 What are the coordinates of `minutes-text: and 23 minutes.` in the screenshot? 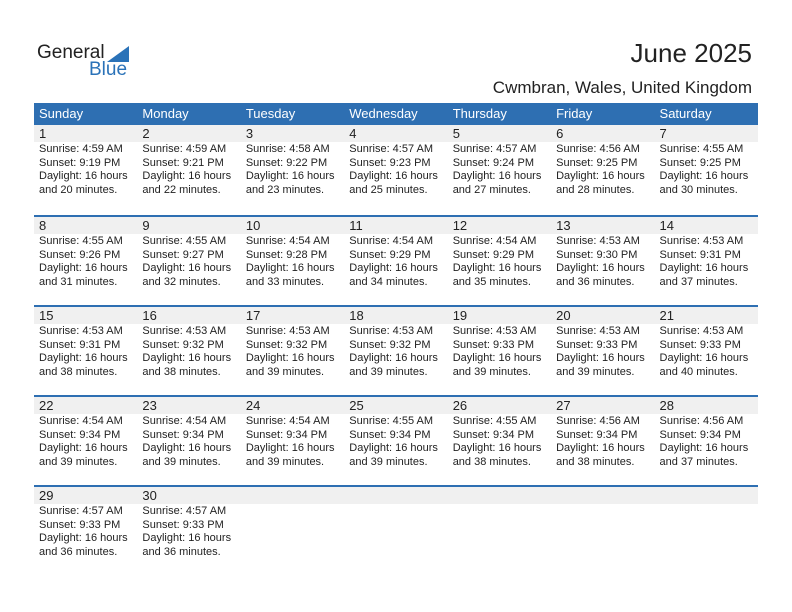 It's located at (285, 189).